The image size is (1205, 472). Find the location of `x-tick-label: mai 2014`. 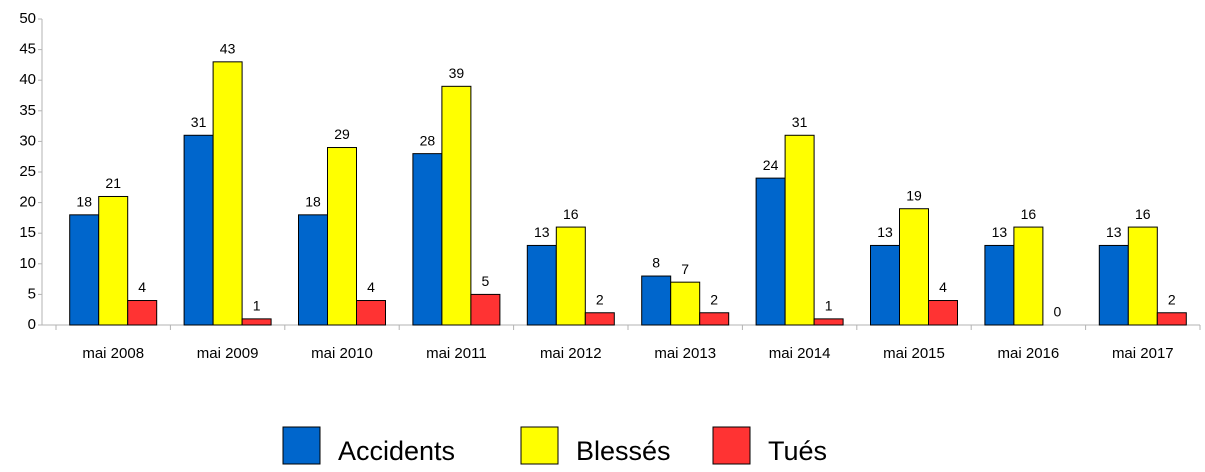

x-tick-label: mai 2014 is located at coordinates (800, 353).